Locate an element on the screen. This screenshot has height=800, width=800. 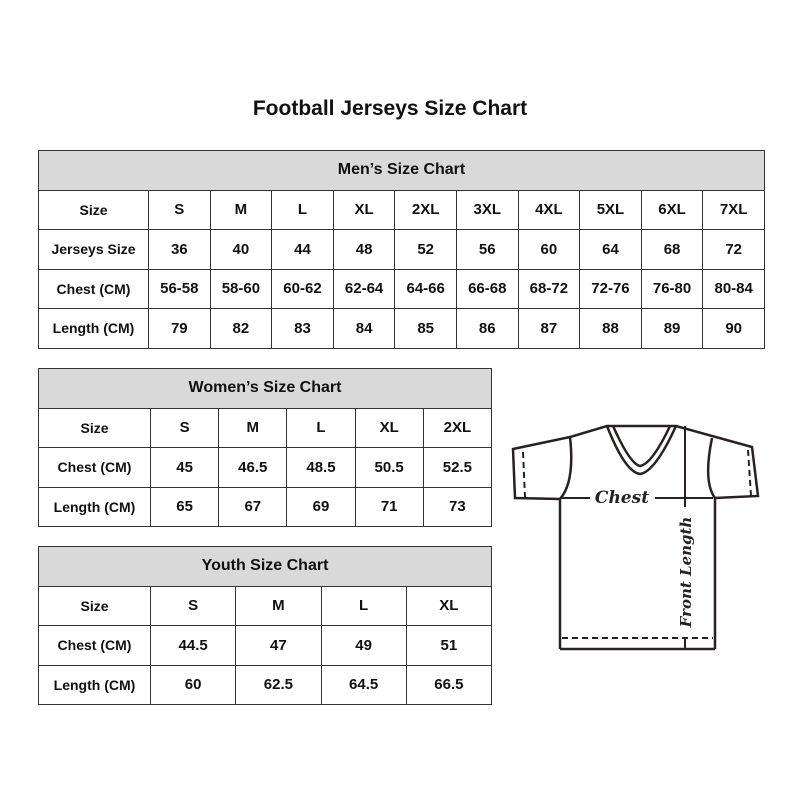
table-cell: 64.5 is located at coordinates (363, 684).